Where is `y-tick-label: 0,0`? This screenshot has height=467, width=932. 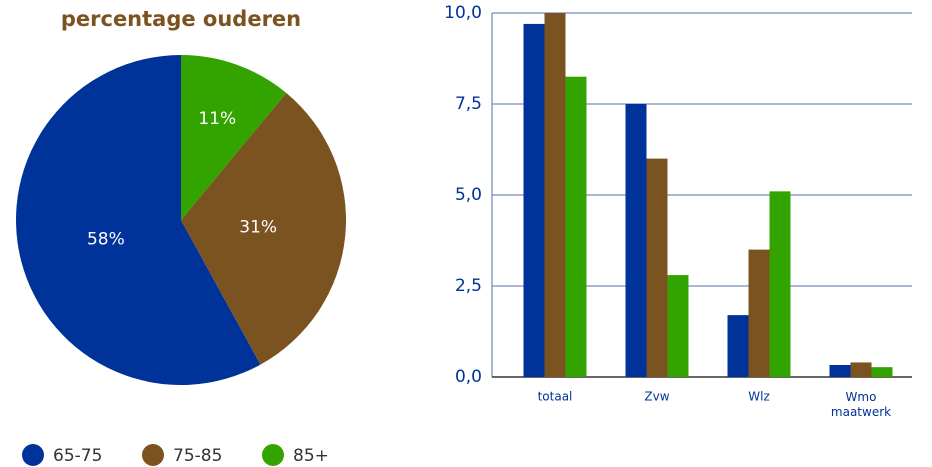
y-tick-label: 0,0 is located at coordinates (468, 377).